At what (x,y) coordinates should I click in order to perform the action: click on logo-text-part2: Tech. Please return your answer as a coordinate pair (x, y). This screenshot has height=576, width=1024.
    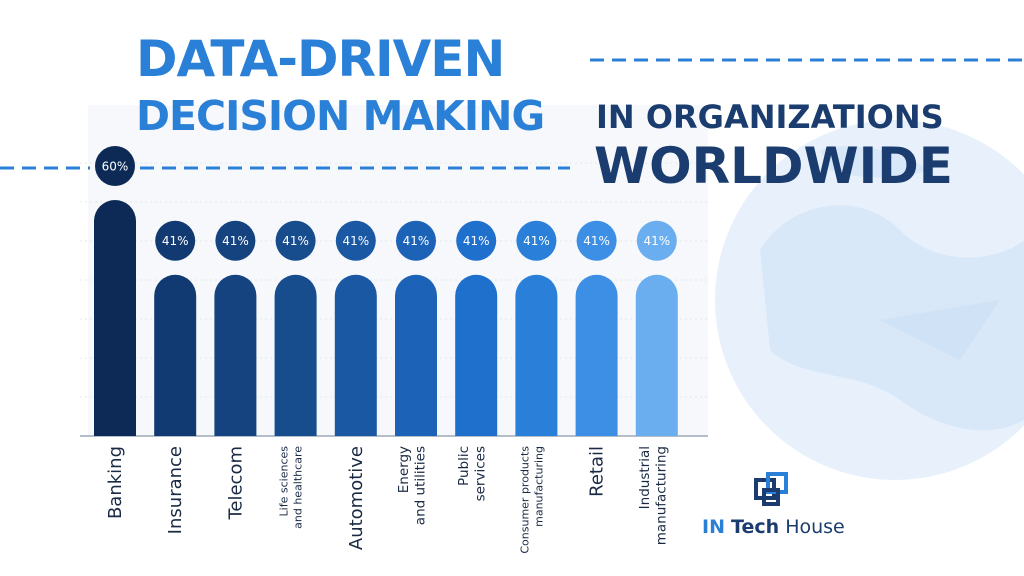
    Looking at the image, I should click on (755, 527).